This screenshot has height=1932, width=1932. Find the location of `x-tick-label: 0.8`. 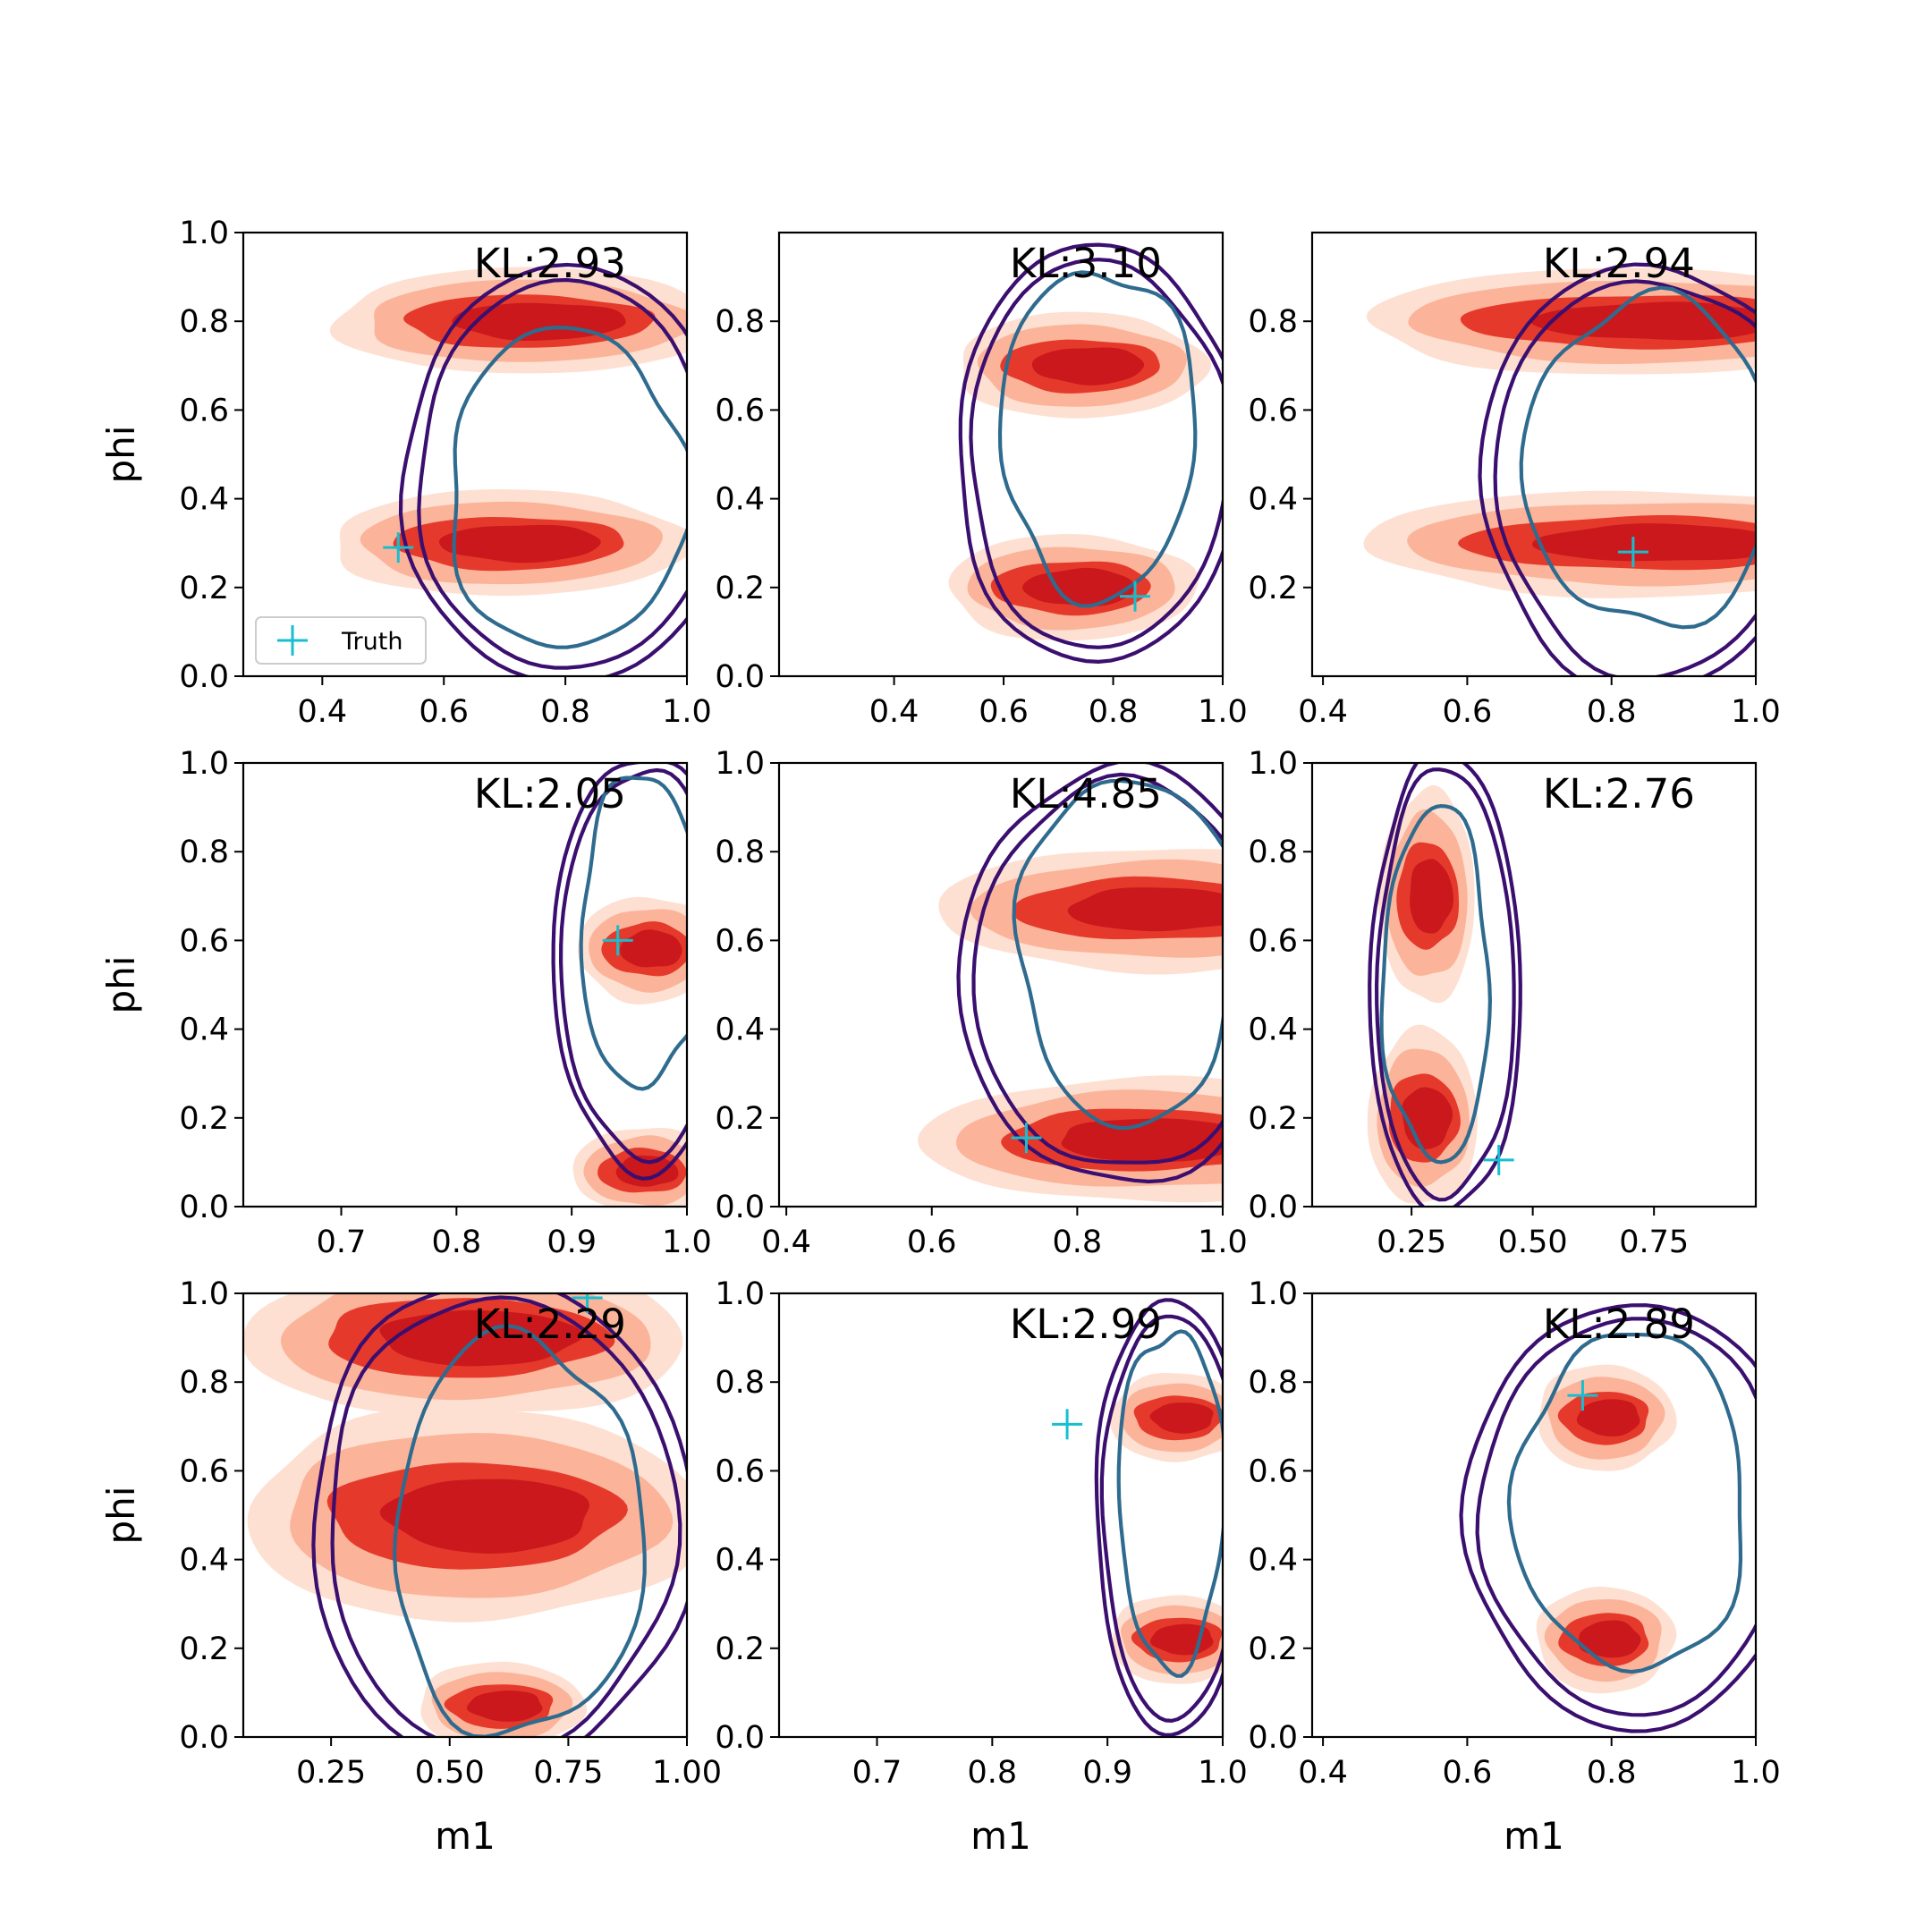

x-tick-label: 0.8 is located at coordinates (1078, 1242).